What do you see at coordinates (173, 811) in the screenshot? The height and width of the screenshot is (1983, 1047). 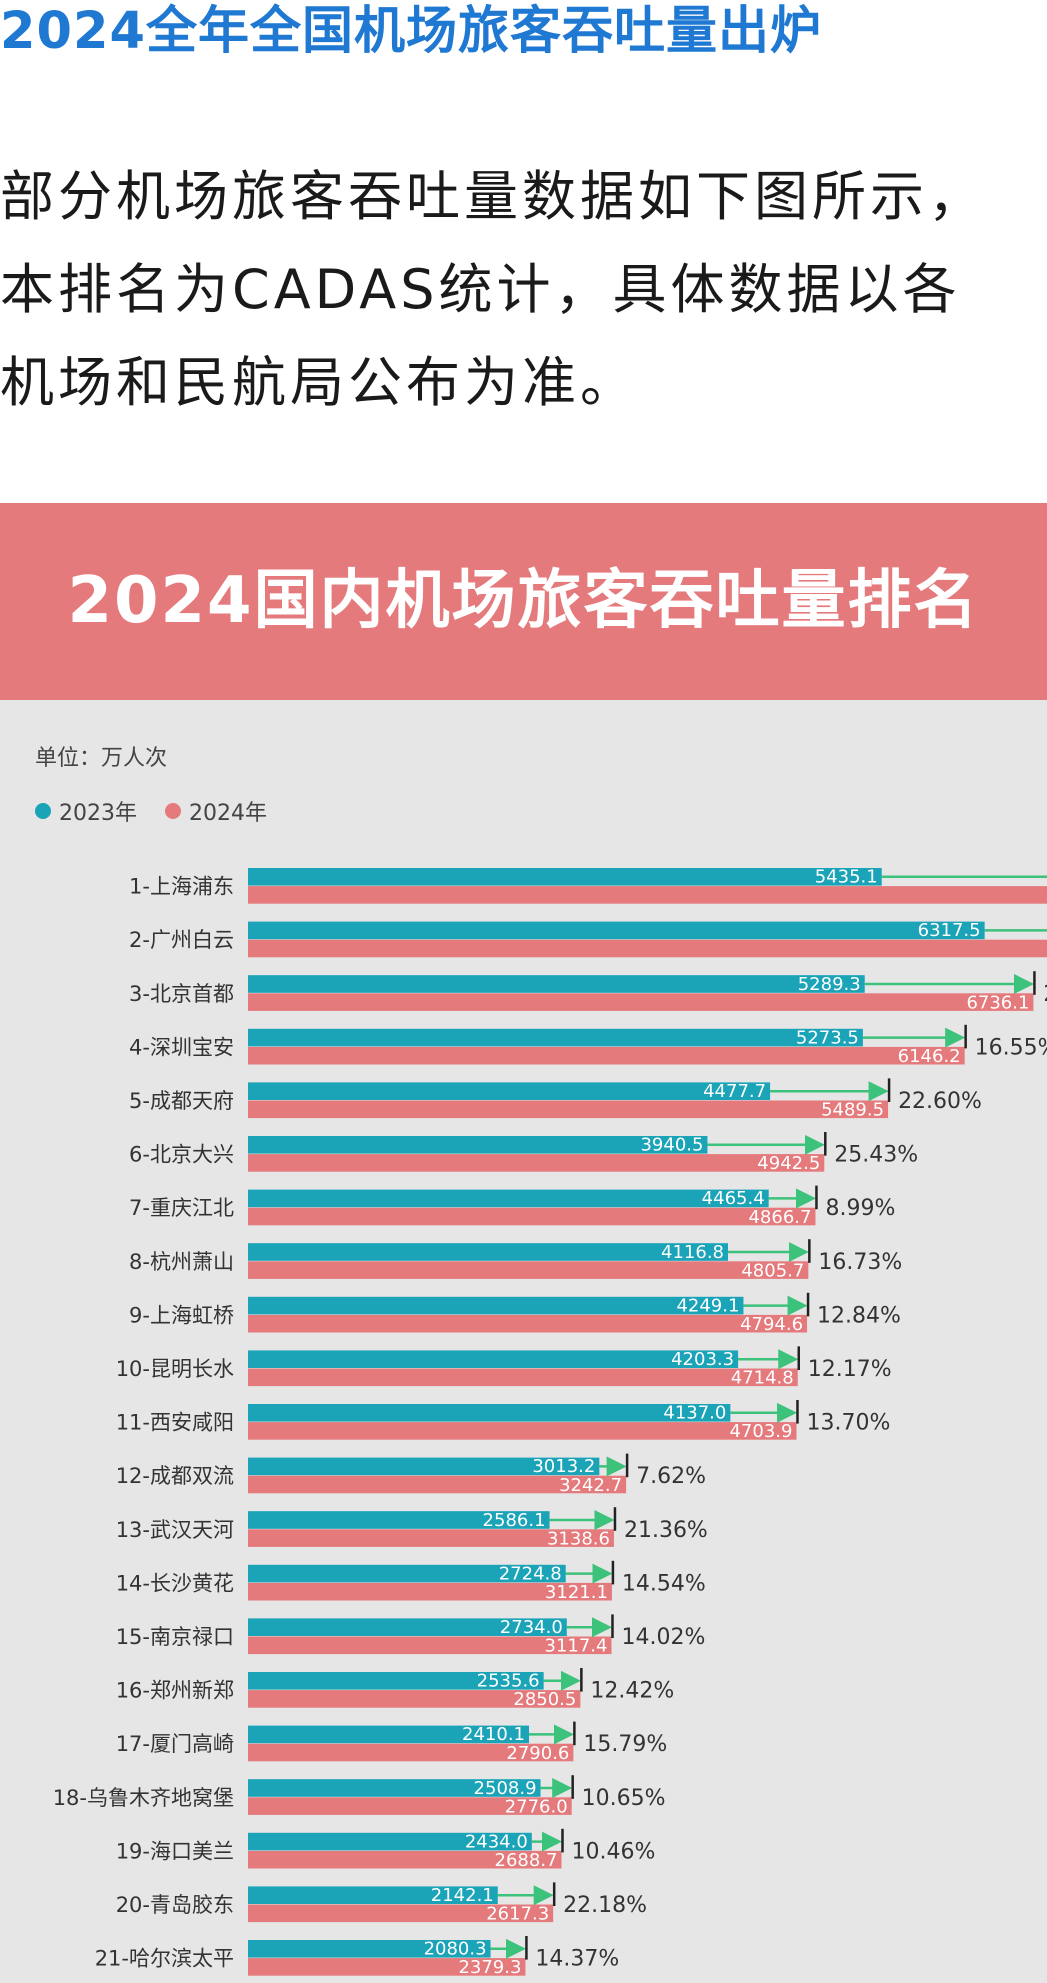 I see `legend-dot-2024` at bounding box center [173, 811].